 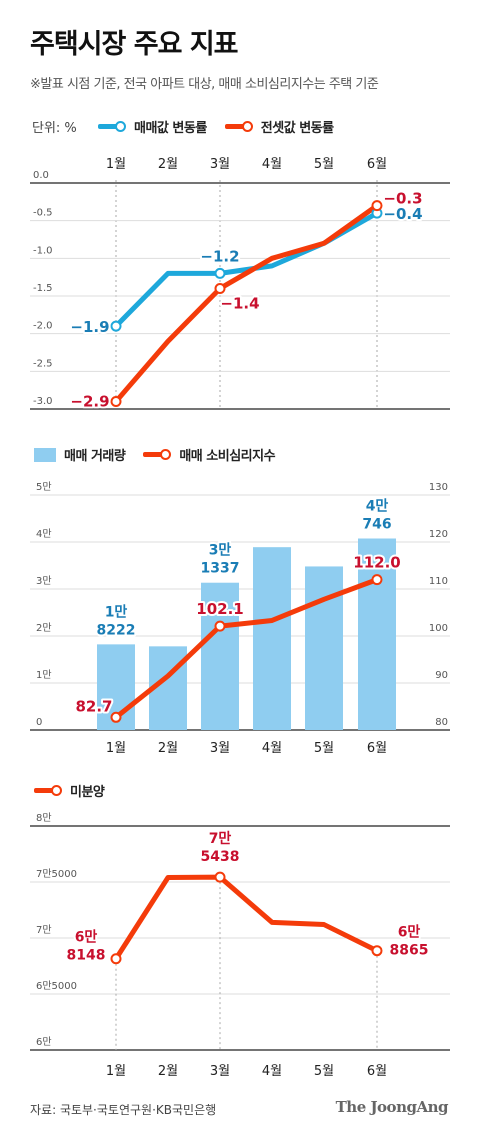 I want to click on bar-data-label-halo: 1만, so click(x=116, y=612).